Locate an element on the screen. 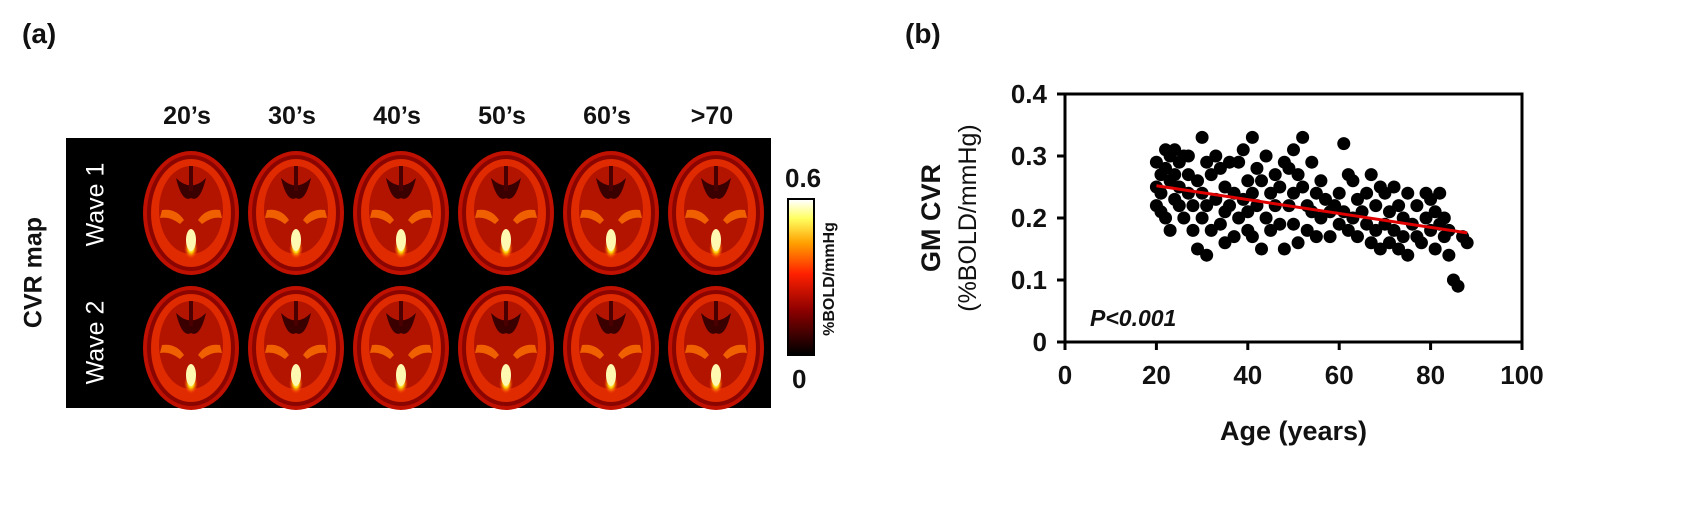  x-tick-label: 40 is located at coordinates (1247, 375).